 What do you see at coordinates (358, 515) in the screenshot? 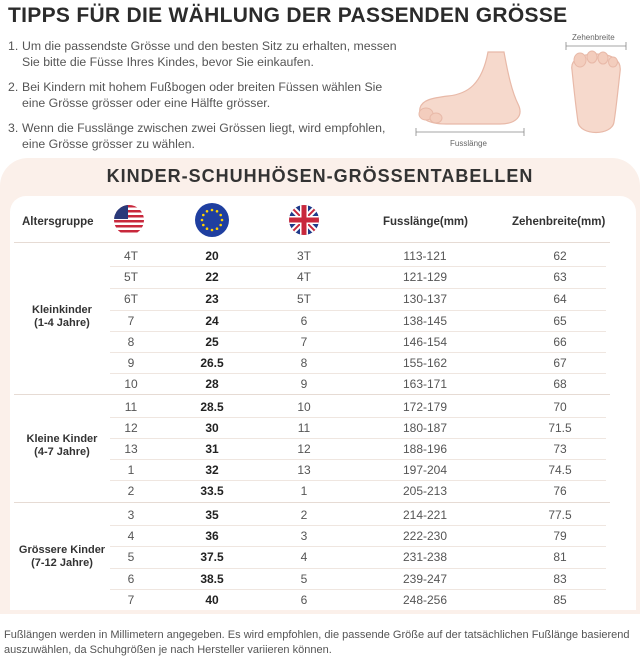
I see `table-row: 3 35 2 214-221 77.5` at bounding box center [358, 515].